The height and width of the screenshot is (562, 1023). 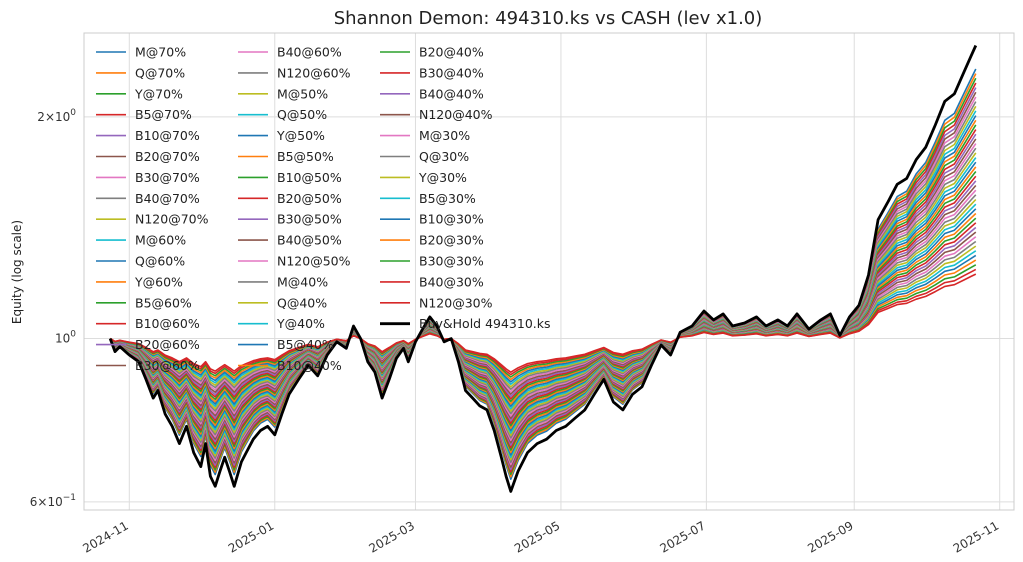 What do you see at coordinates (17, 272) in the screenshot?
I see `y-axis-label: Equity (log scale)` at bounding box center [17, 272].